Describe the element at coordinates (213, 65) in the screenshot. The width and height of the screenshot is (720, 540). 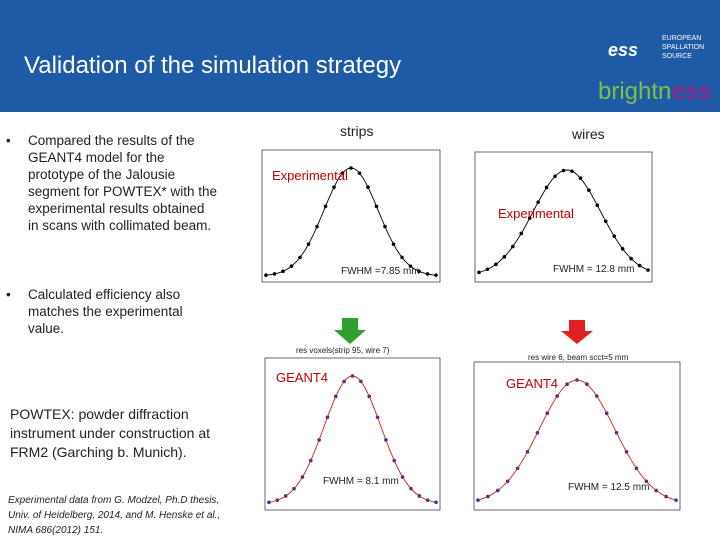
I see `title: Validation of the simulation strategy` at that location.